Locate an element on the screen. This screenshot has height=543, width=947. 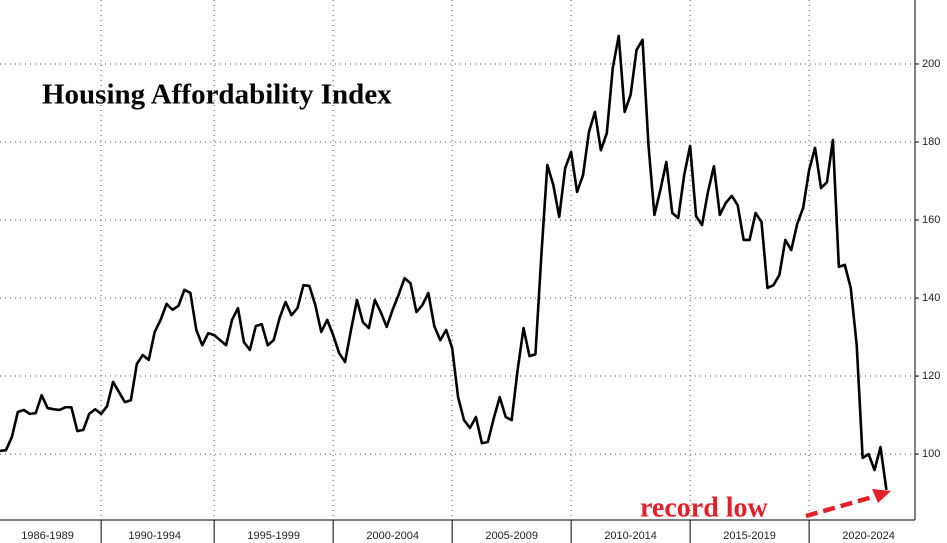
x-tick-label: 2015-2019 is located at coordinates (749, 536).